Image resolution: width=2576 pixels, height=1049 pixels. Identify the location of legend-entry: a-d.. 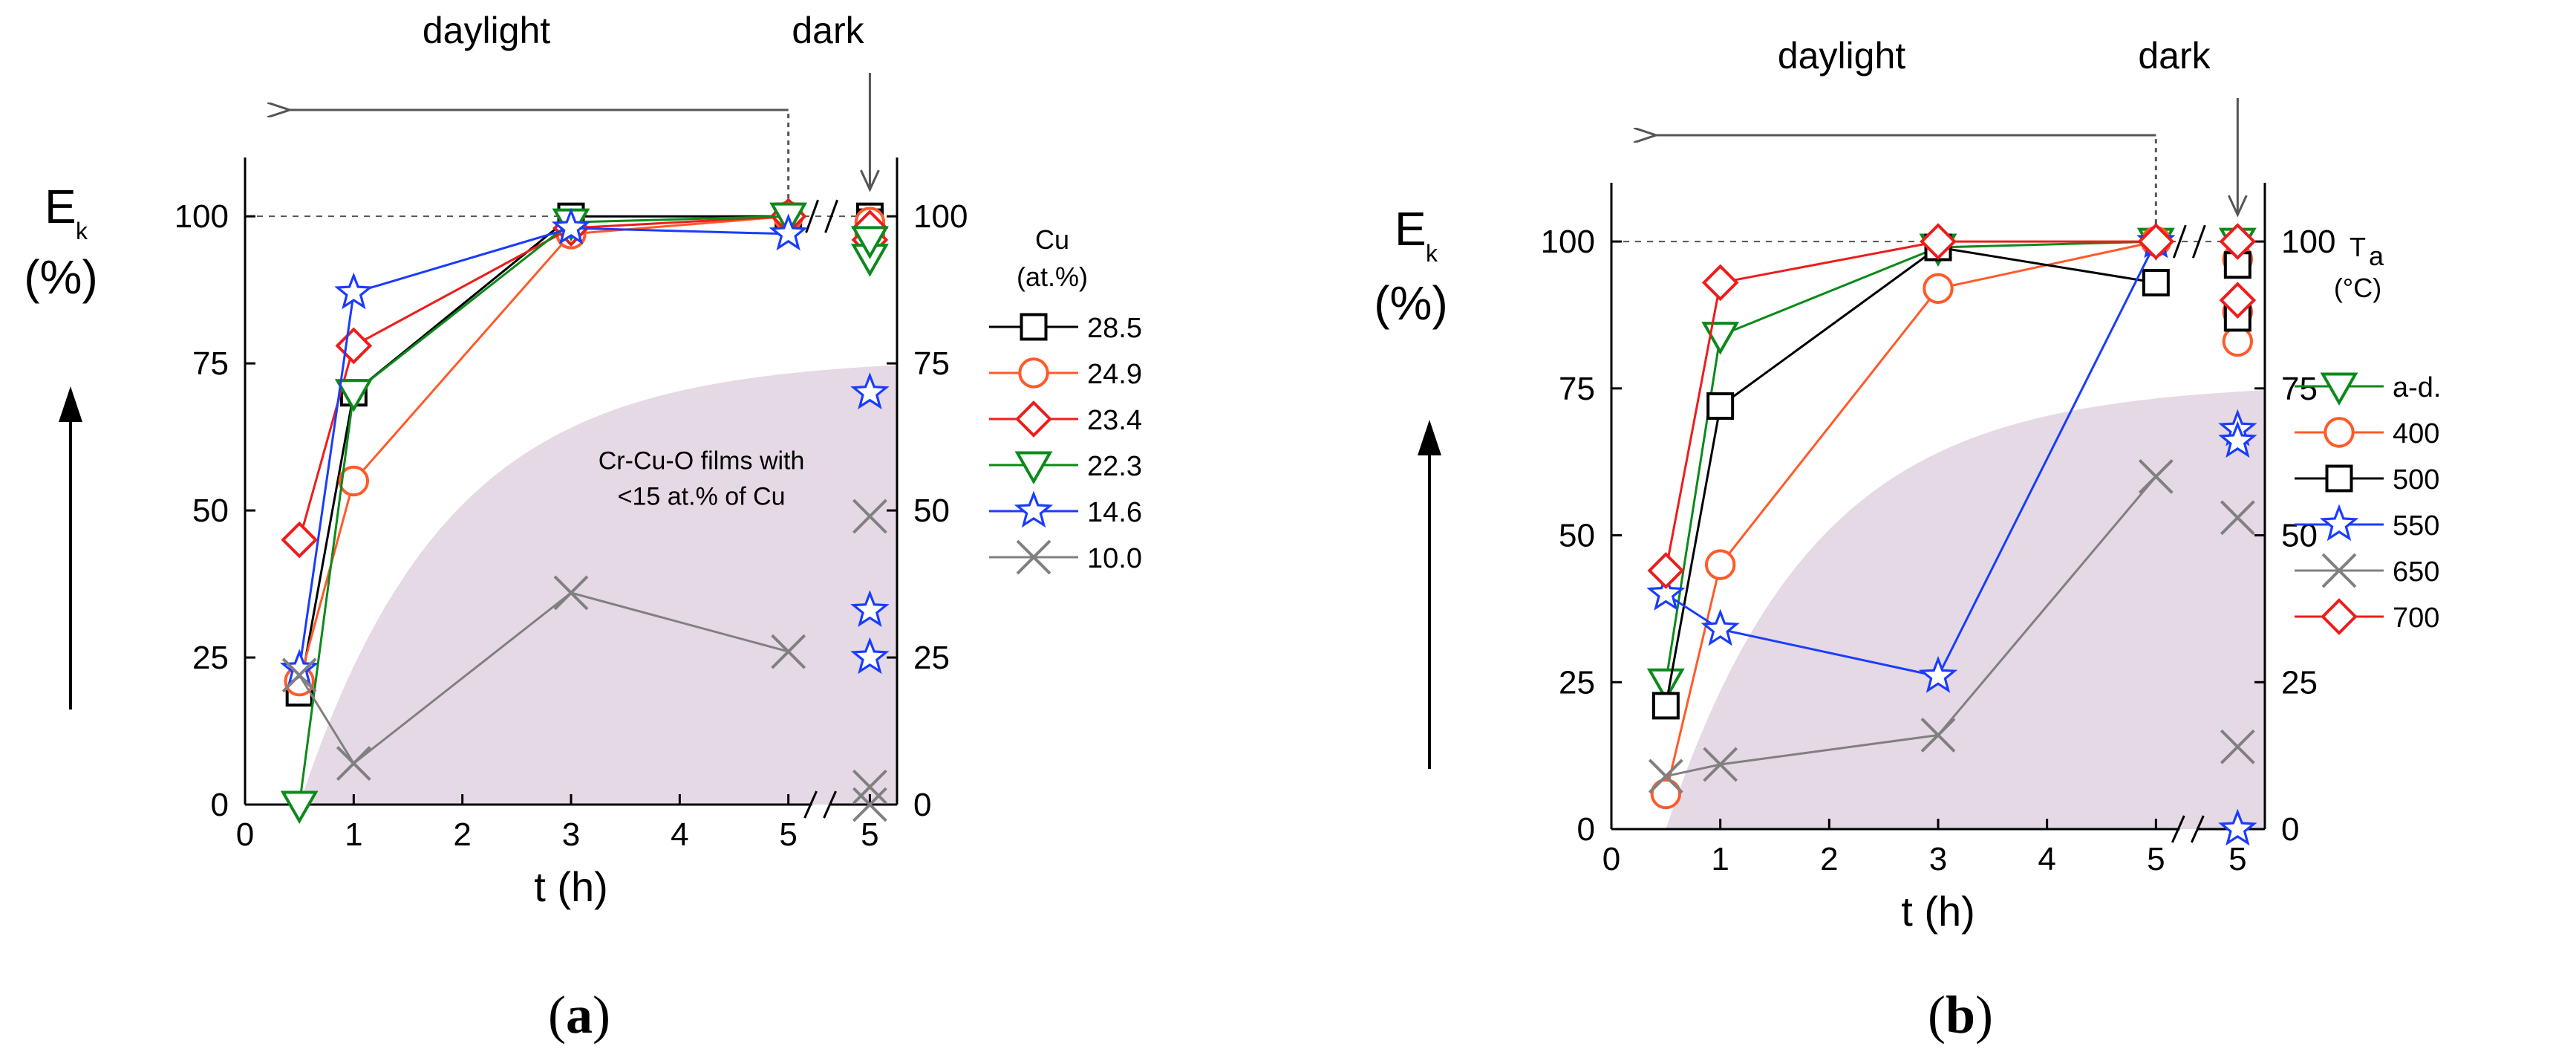
(2368, 389).